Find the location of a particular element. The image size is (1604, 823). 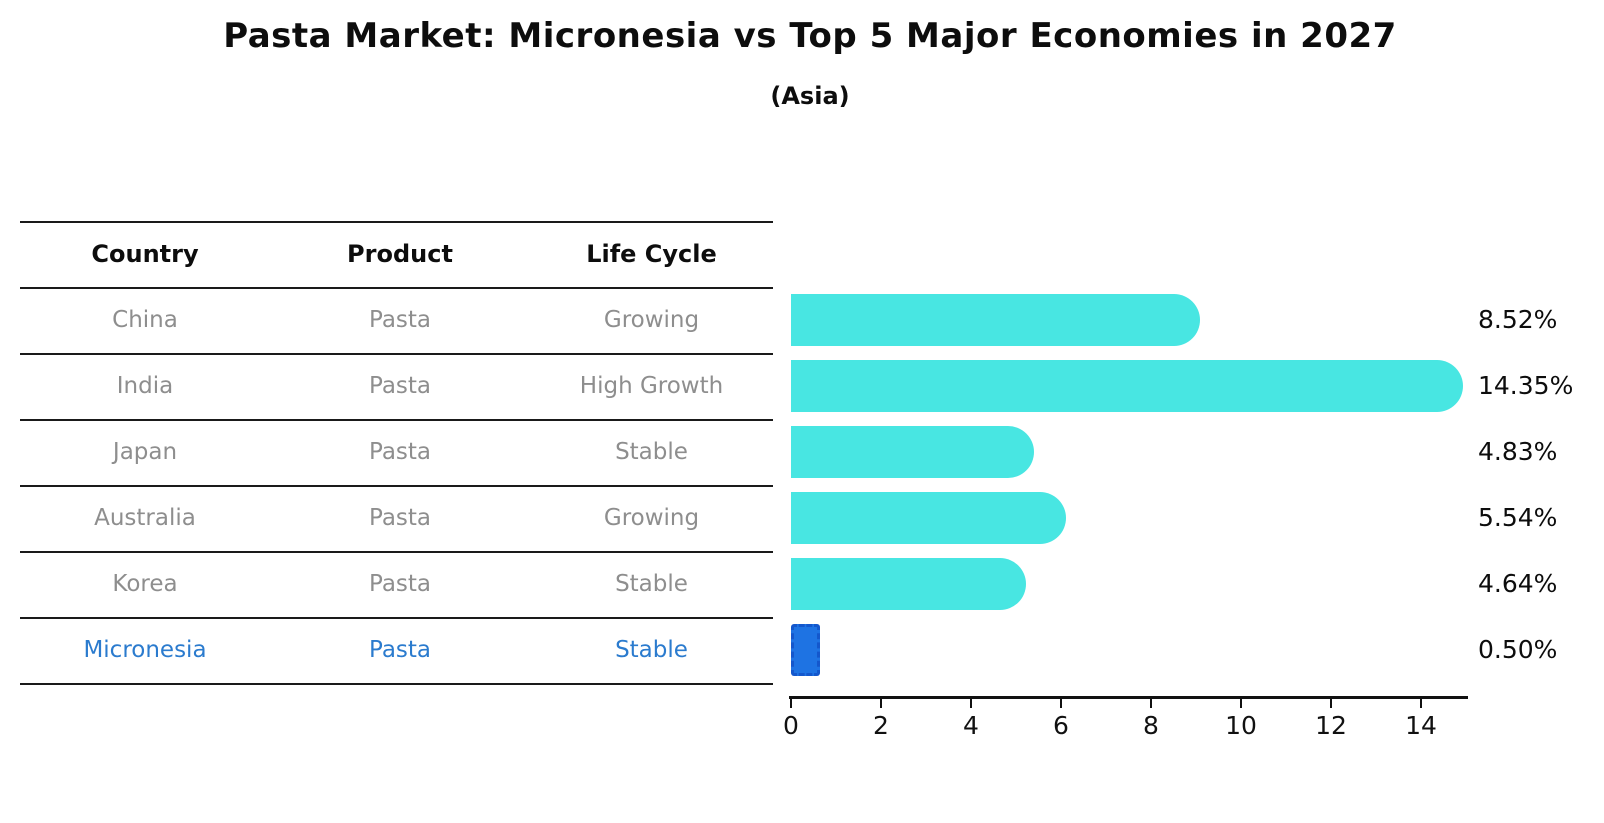

table-row-micronesia: Micronesia Pasta Stable is located at coordinates (396, 650).